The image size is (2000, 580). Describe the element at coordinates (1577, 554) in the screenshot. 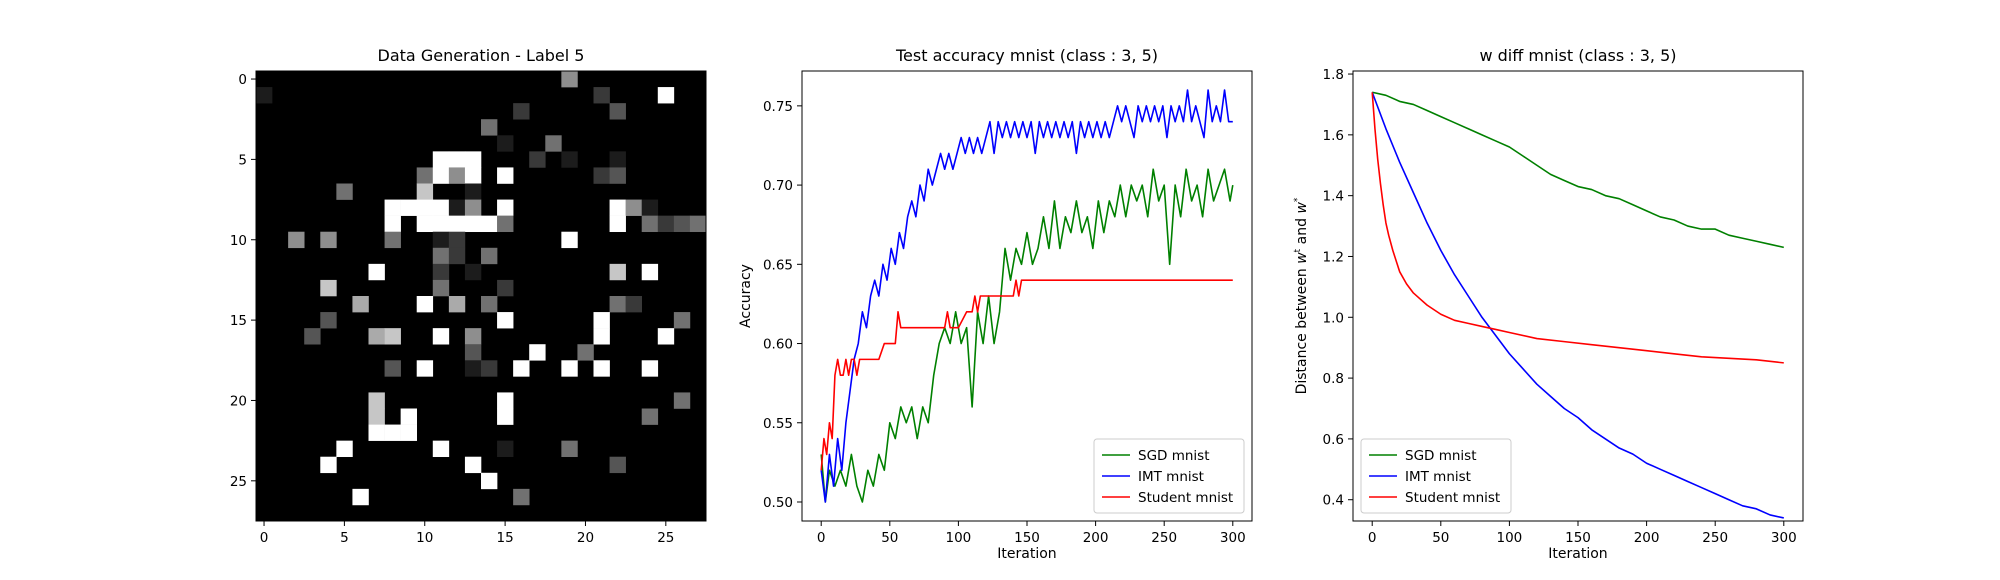

I see `wdiff-xlabel: Iteration` at that location.